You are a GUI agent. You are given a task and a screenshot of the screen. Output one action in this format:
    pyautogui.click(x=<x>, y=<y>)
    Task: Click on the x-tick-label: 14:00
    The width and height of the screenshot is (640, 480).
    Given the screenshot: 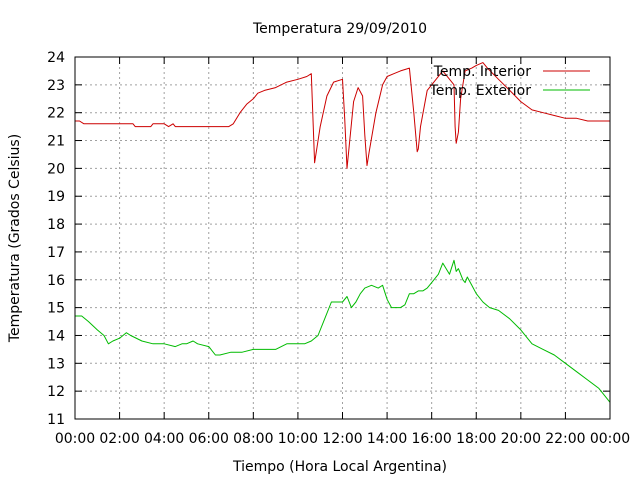 What is the action you would take?
    pyautogui.click(x=387, y=439)
    